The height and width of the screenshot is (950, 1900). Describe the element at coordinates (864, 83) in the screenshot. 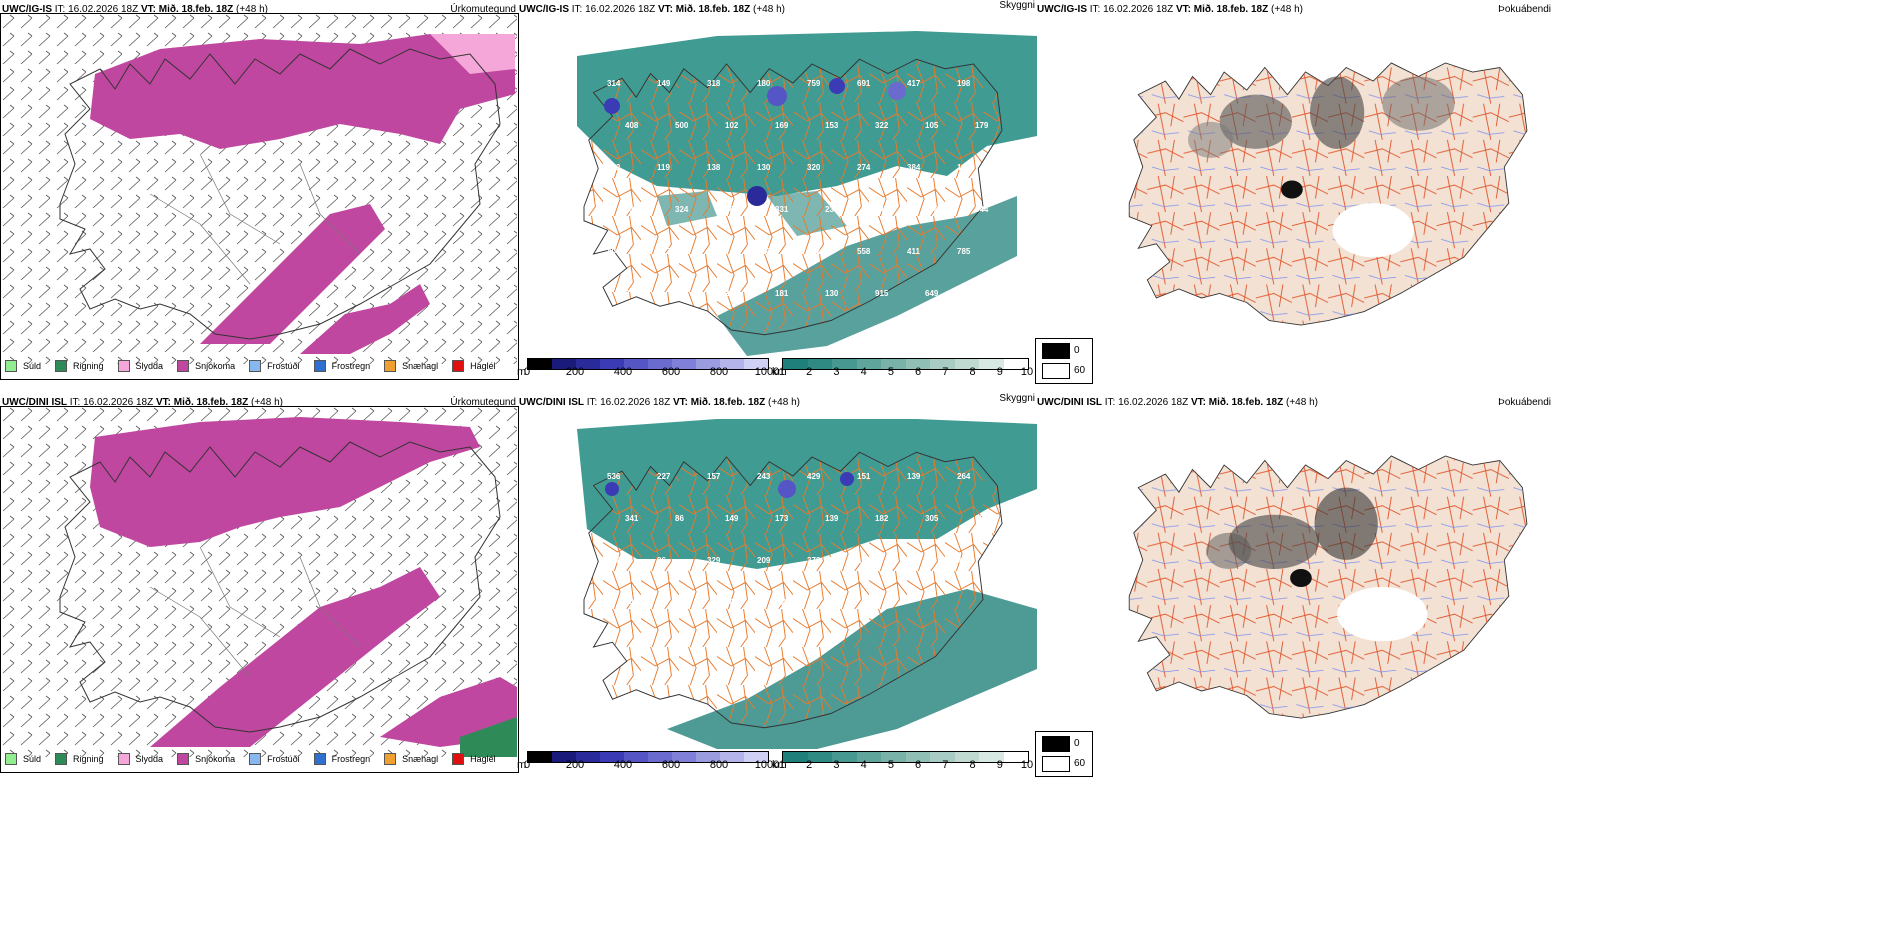

I see `visibility-value-label: 691` at that location.